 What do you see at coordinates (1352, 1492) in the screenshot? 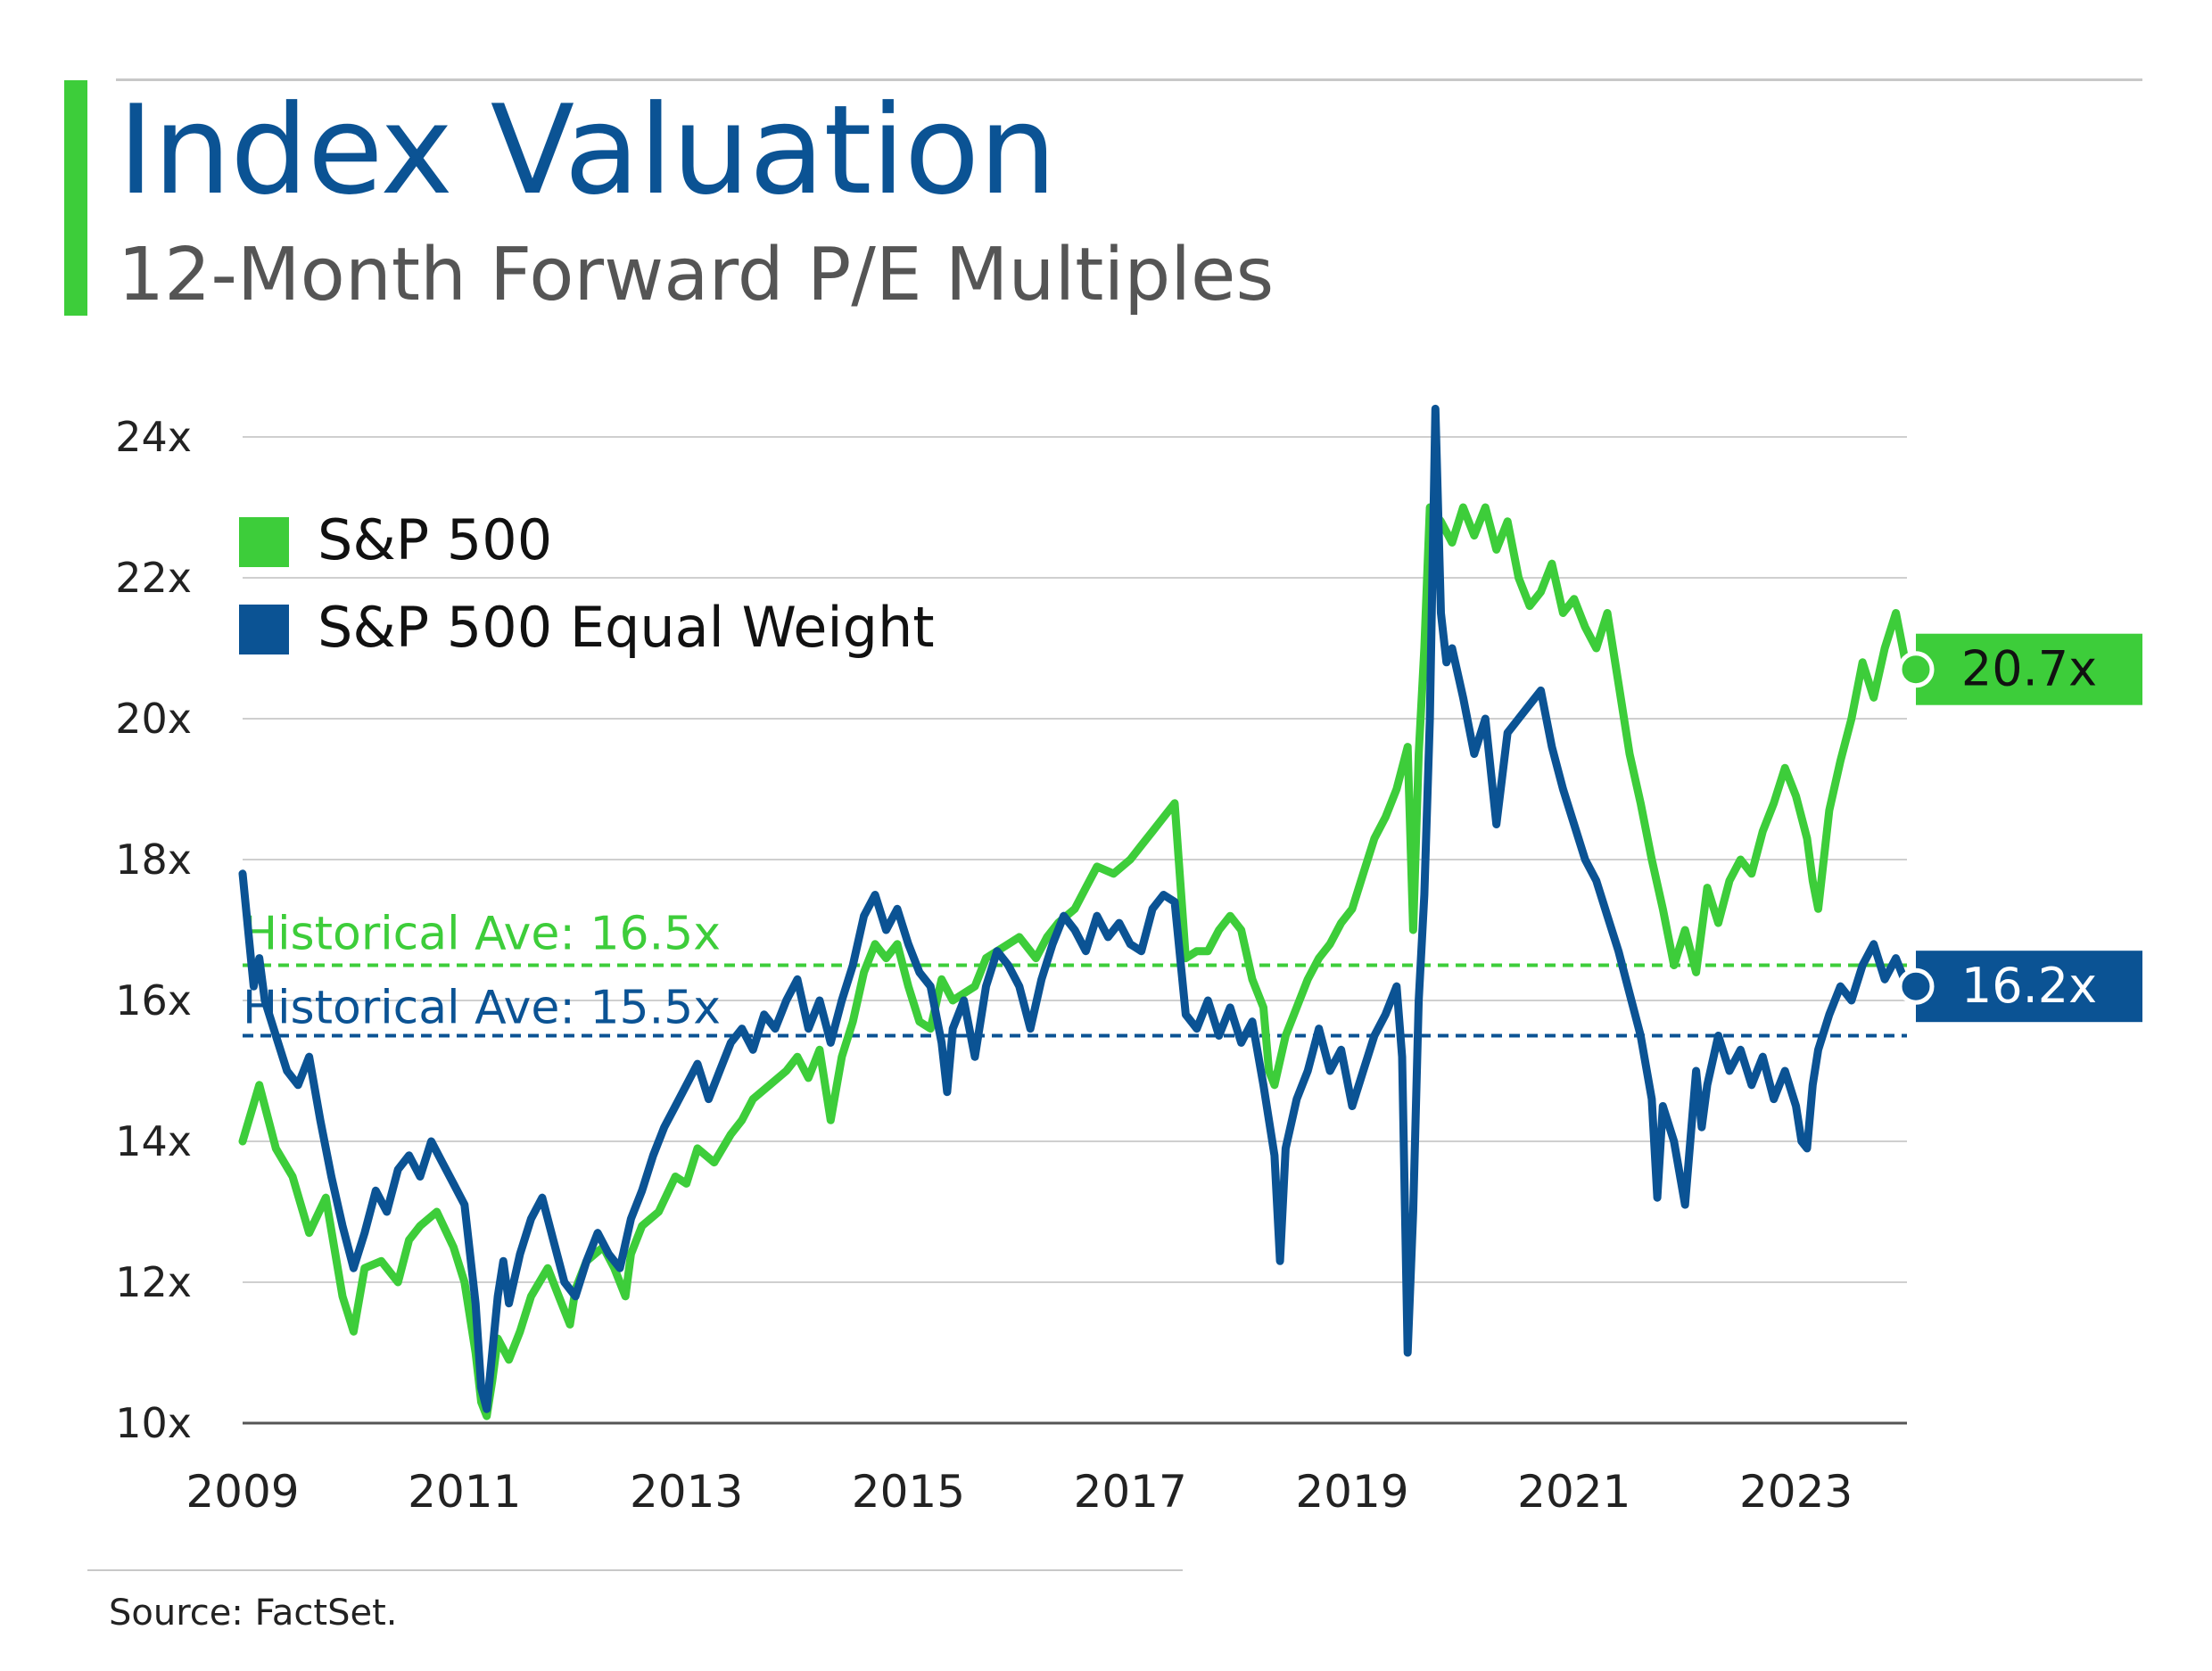
I see `x-tick-label: 2019` at bounding box center [1352, 1492].